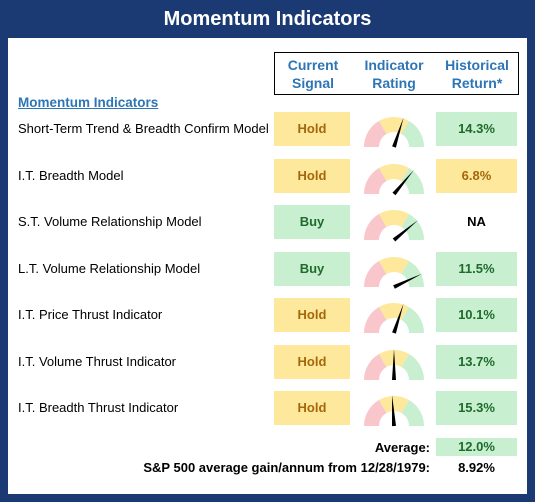 This screenshot has height=502, width=535. What do you see at coordinates (71, 175) in the screenshot?
I see `row-label: I.T. Breadth Model` at bounding box center [71, 175].